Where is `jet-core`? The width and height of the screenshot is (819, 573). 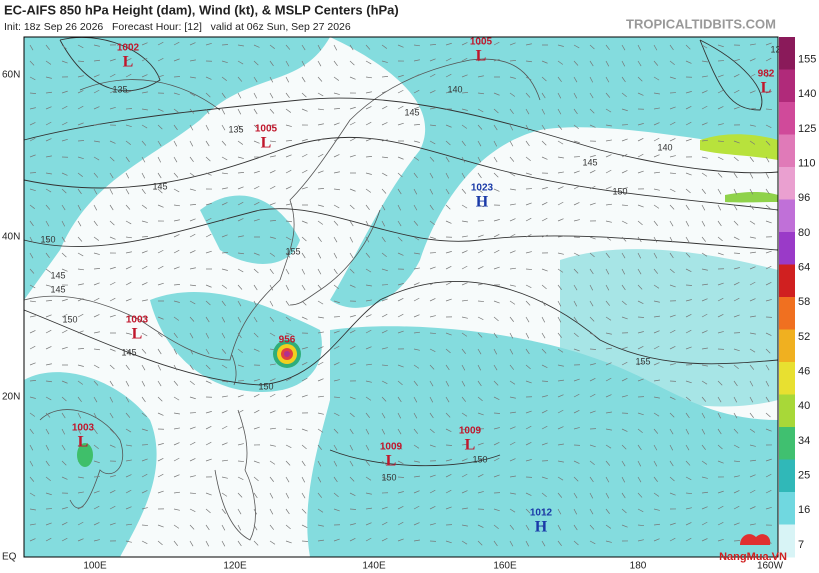 jet-core is located at coordinates (739, 147).